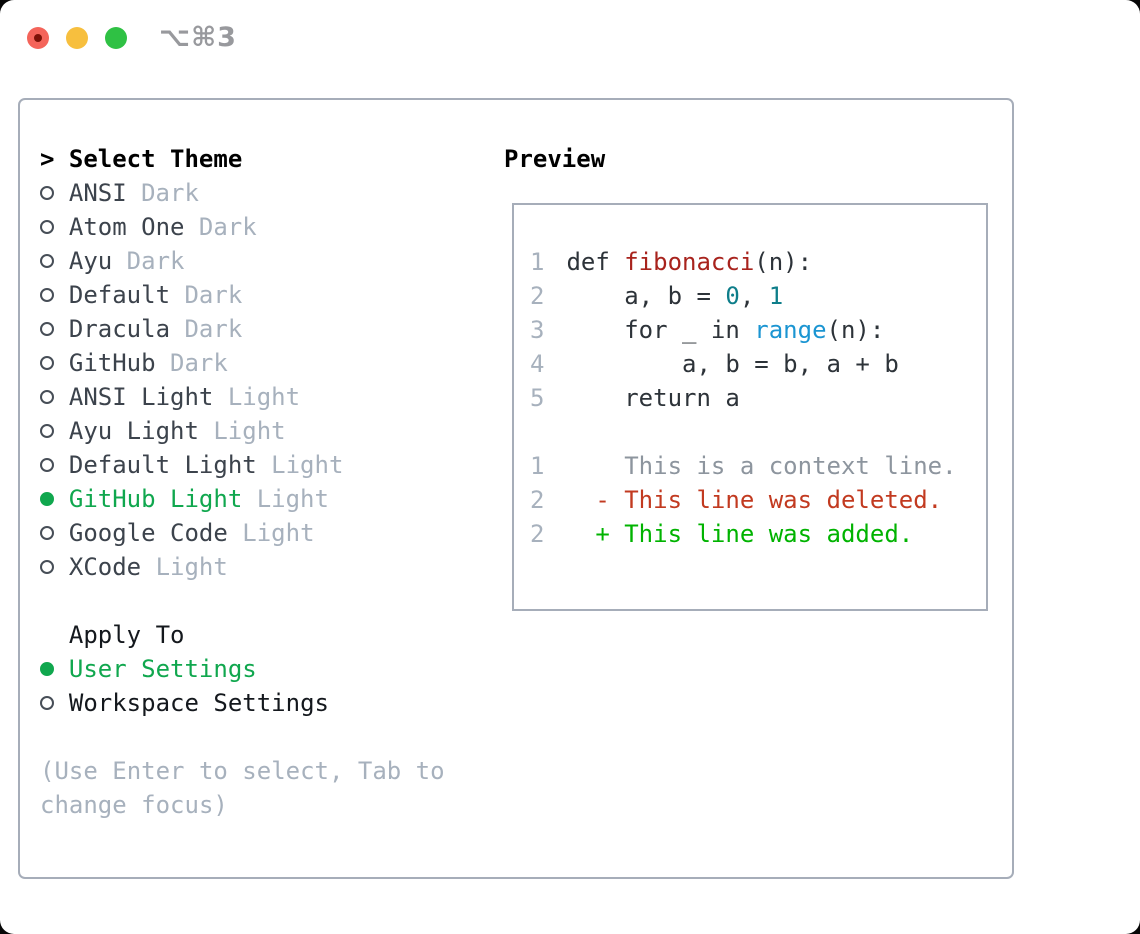  I want to click on theme-option-row: Default Dark, so click(270, 295).